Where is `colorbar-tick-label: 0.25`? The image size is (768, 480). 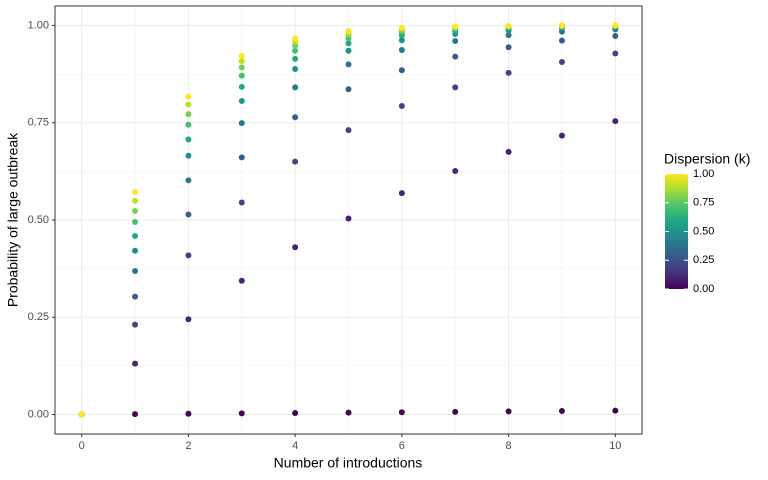
colorbar-tick-label: 0.25 is located at coordinates (703, 260).